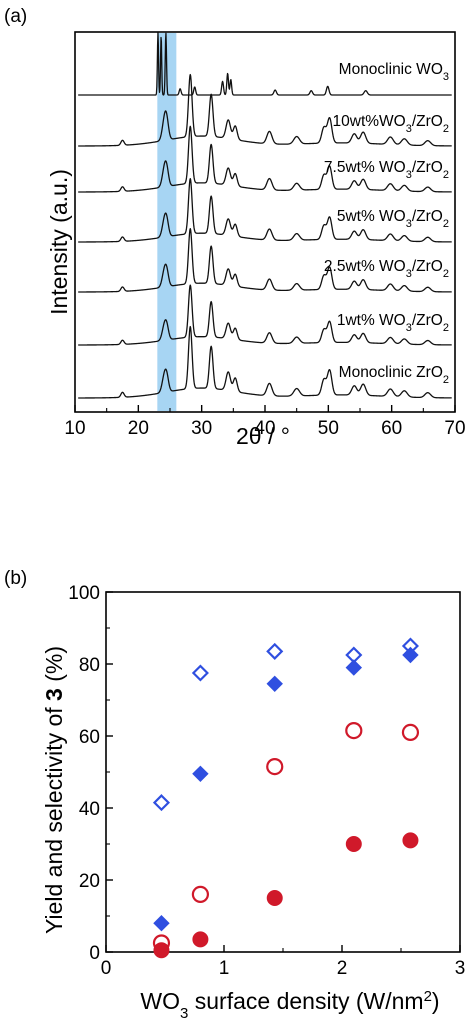  What do you see at coordinates (394, 375) in the screenshot?
I see `series-label: Monoclinic ZrO2` at bounding box center [394, 375].